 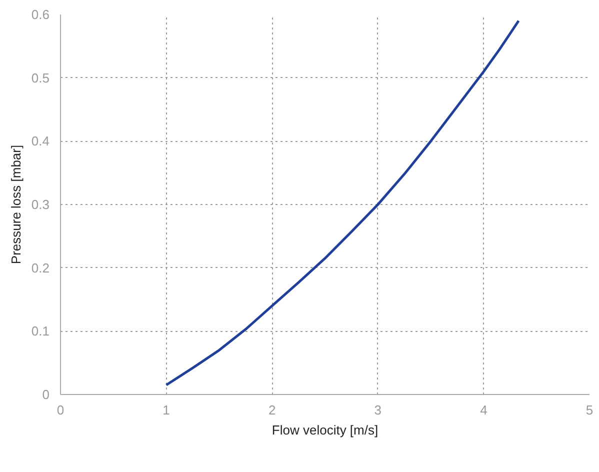 I want to click on x-tick-label: 4, so click(x=484, y=410).